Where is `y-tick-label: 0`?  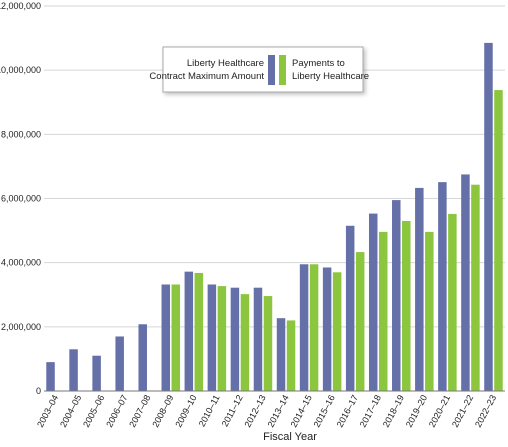
y-tick-label: 0 is located at coordinates (38, 391).